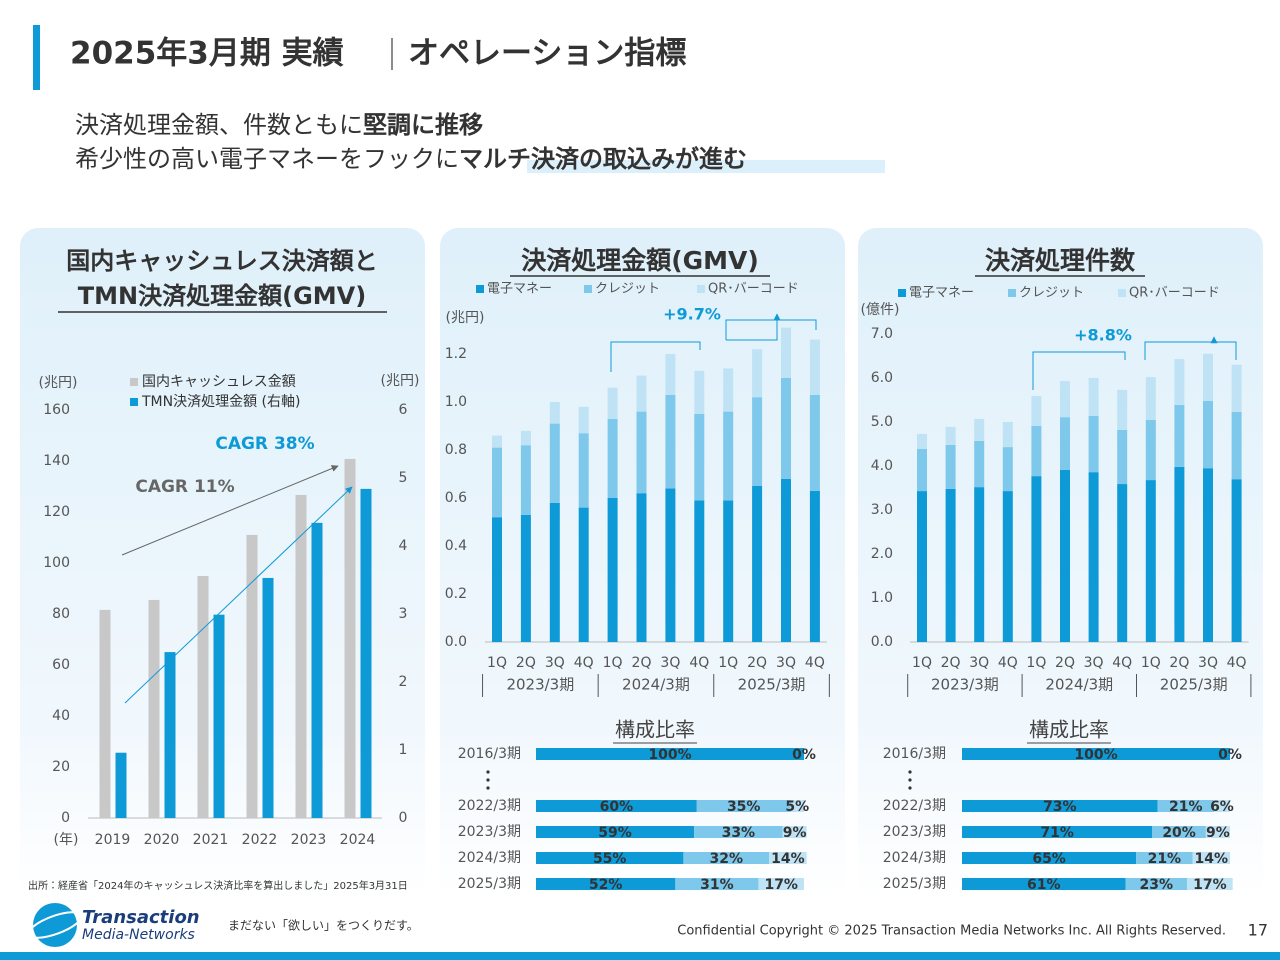 This screenshot has width=1280, height=960. Describe the element at coordinates (260, 840) in the screenshot. I see `x-tick-label: 2022` at that location.